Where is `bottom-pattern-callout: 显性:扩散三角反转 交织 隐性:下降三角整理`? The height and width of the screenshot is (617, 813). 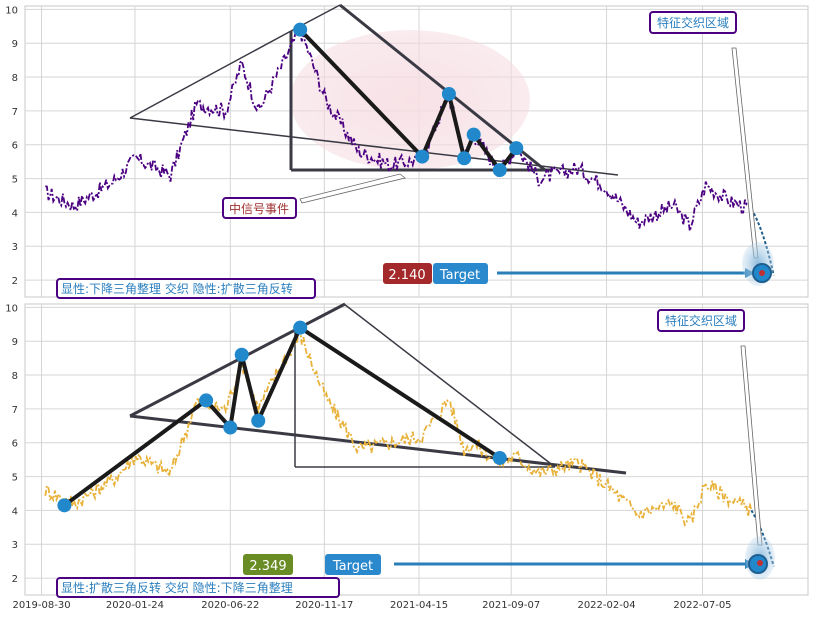
bottom-pattern-callout: 显性:扩散三角反转 交织 隐性:下降三角整理 is located at coordinates (198, 587).